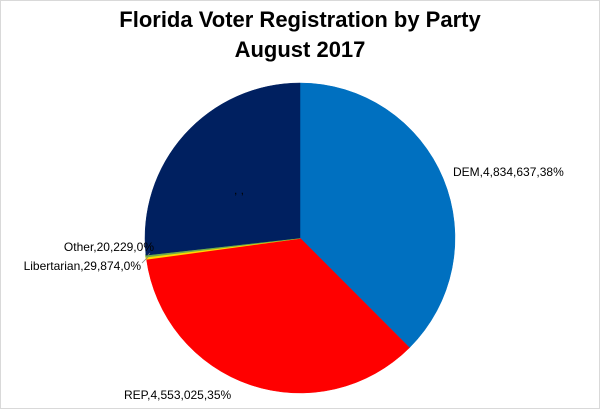 This screenshot has width=600, height=409. I want to click on leader-line-other, so click(149, 254).